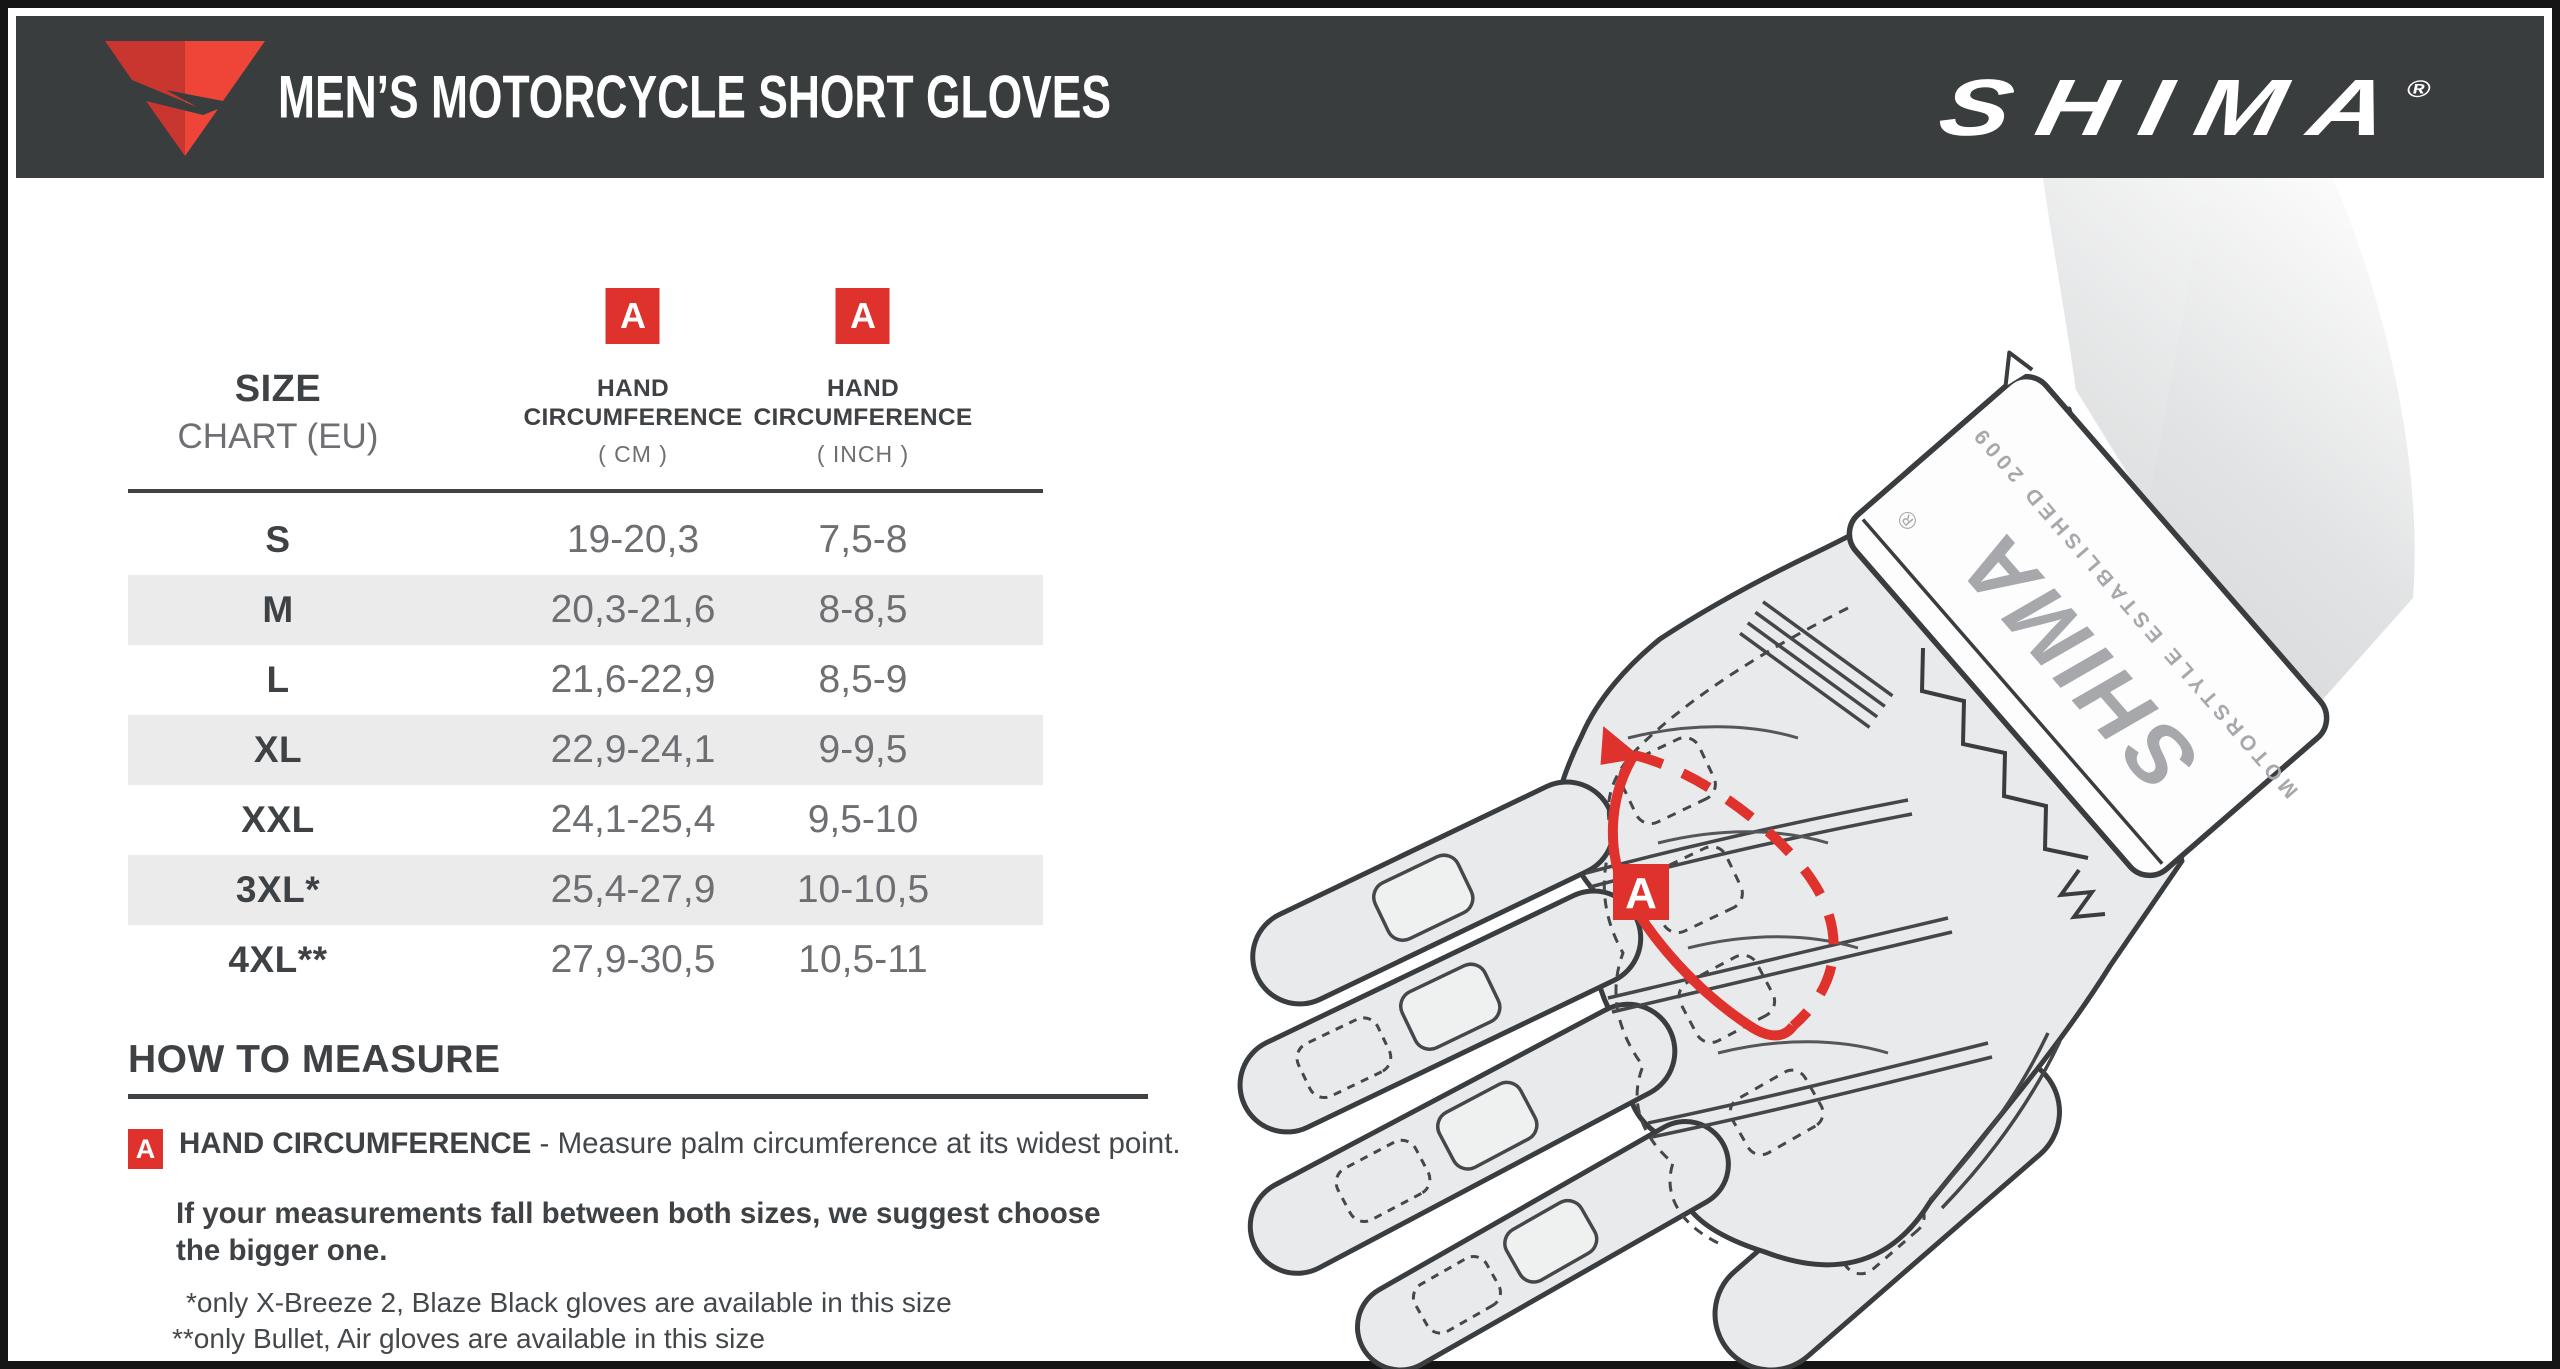 The image size is (2560, 1369). What do you see at coordinates (2004, 753) in the screenshot?
I see `zigzag-stitching` at bounding box center [2004, 753].